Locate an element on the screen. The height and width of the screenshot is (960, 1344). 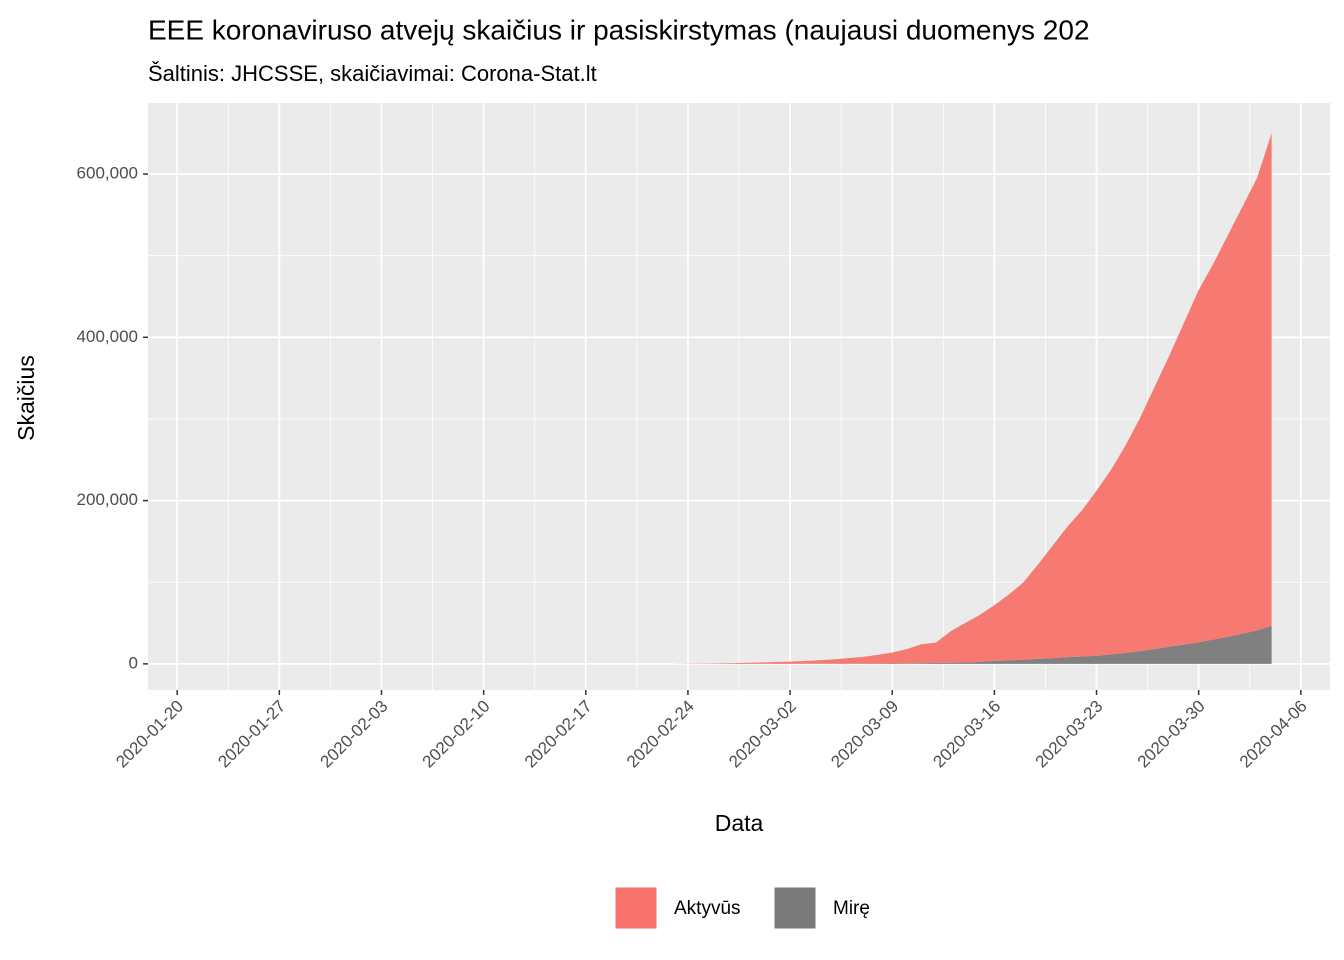
x-tick-label: 2020-02-24 is located at coordinates (660, 734).